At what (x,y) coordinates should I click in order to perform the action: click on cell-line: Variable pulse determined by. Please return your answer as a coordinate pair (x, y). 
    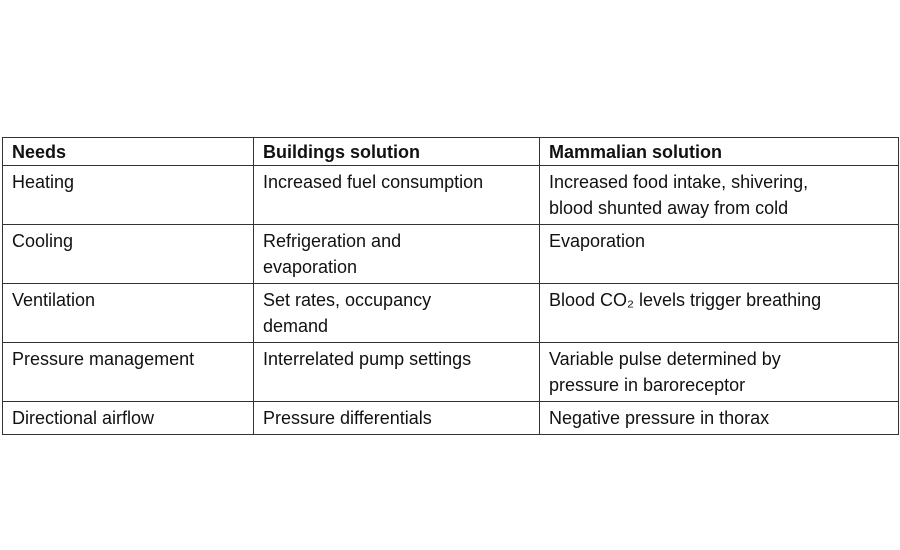
    Looking at the image, I should click on (665, 359).